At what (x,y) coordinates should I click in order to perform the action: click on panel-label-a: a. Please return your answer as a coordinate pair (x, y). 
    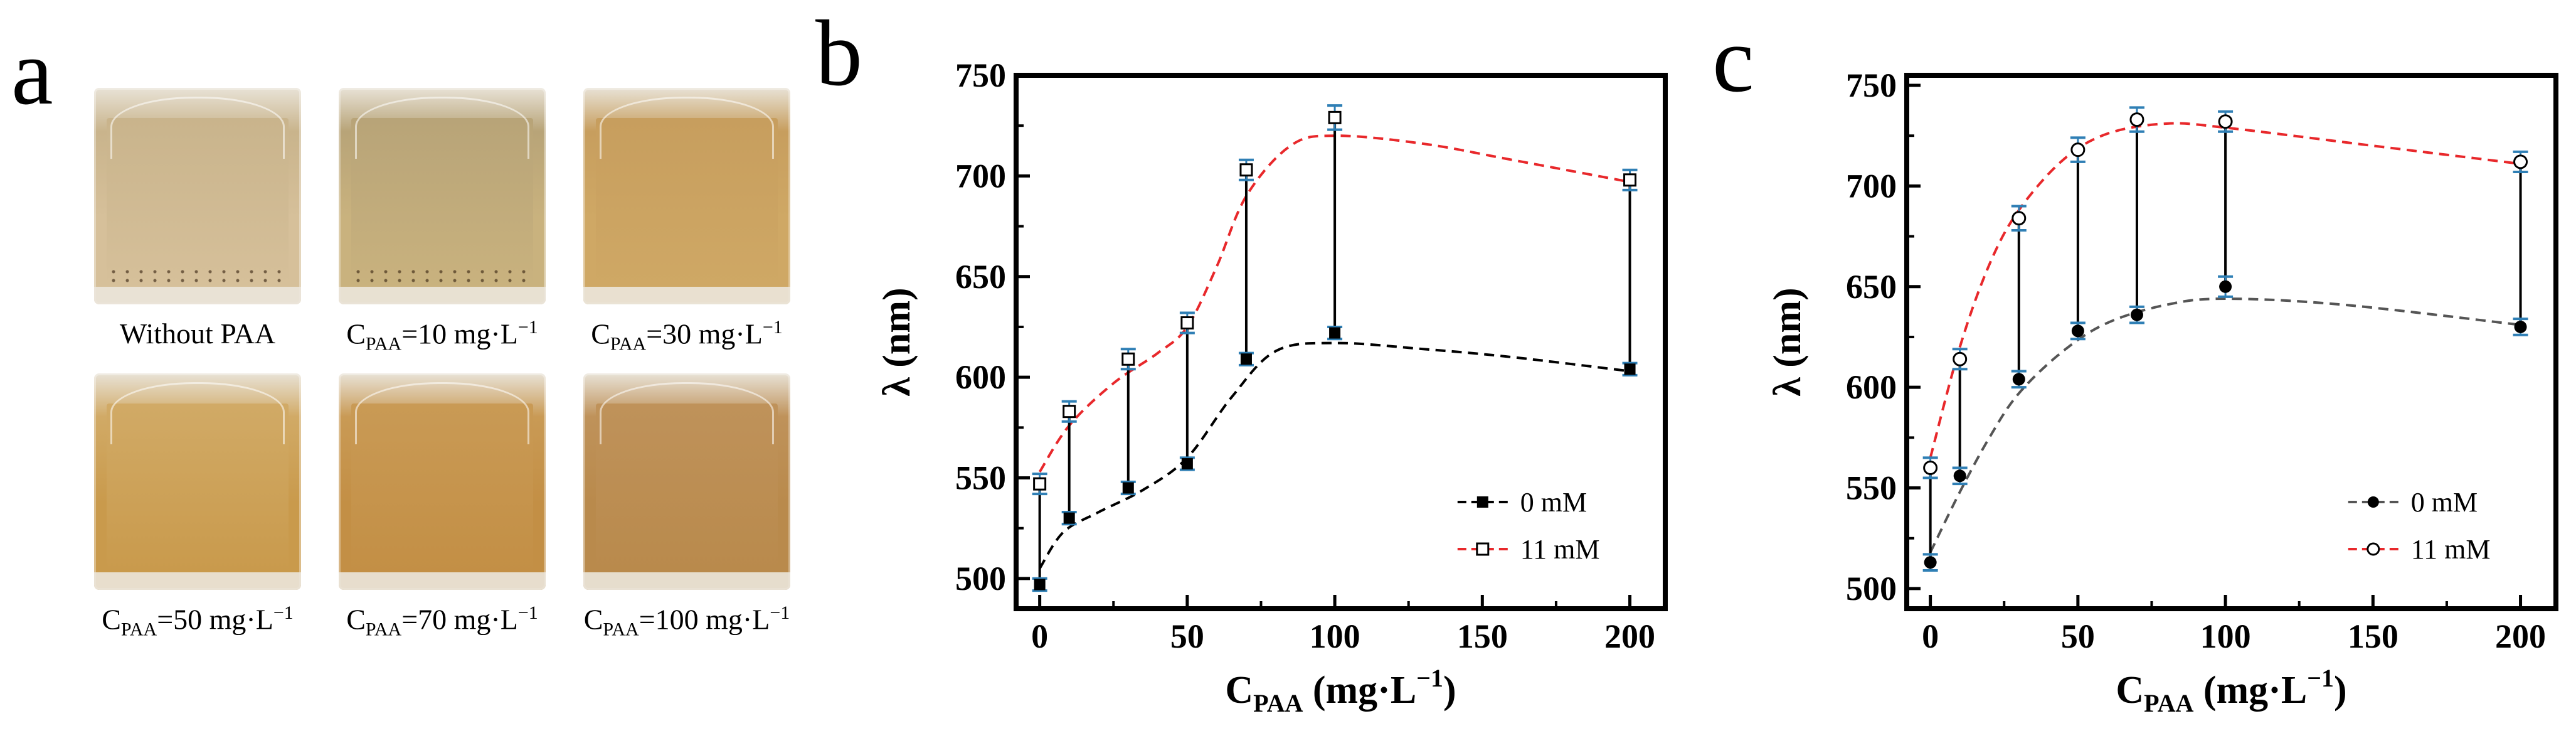
    Looking at the image, I should click on (32, 72).